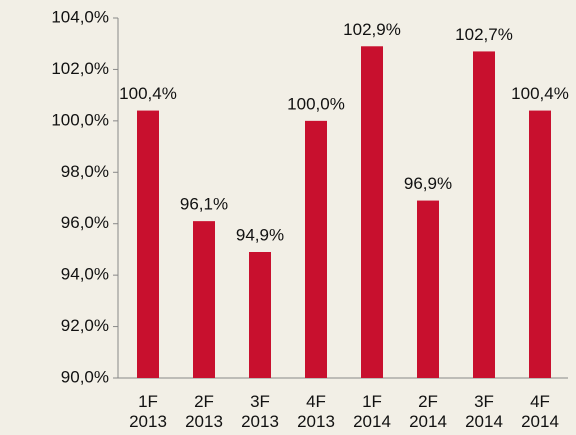 The height and width of the screenshot is (435, 576). What do you see at coordinates (428, 411) in the screenshot?
I see `x-tick-label: 2F 2014` at bounding box center [428, 411].